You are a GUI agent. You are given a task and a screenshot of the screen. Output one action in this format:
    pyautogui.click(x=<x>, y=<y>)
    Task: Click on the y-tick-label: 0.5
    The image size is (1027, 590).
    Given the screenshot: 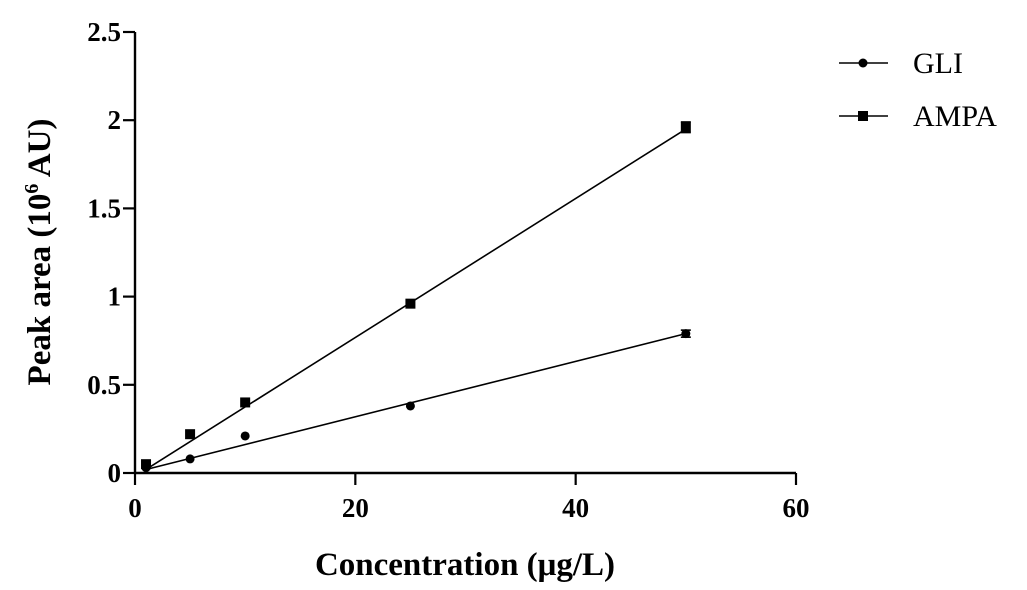 What is the action you would take?
    pyautogui.click(x=104, y=385)
    